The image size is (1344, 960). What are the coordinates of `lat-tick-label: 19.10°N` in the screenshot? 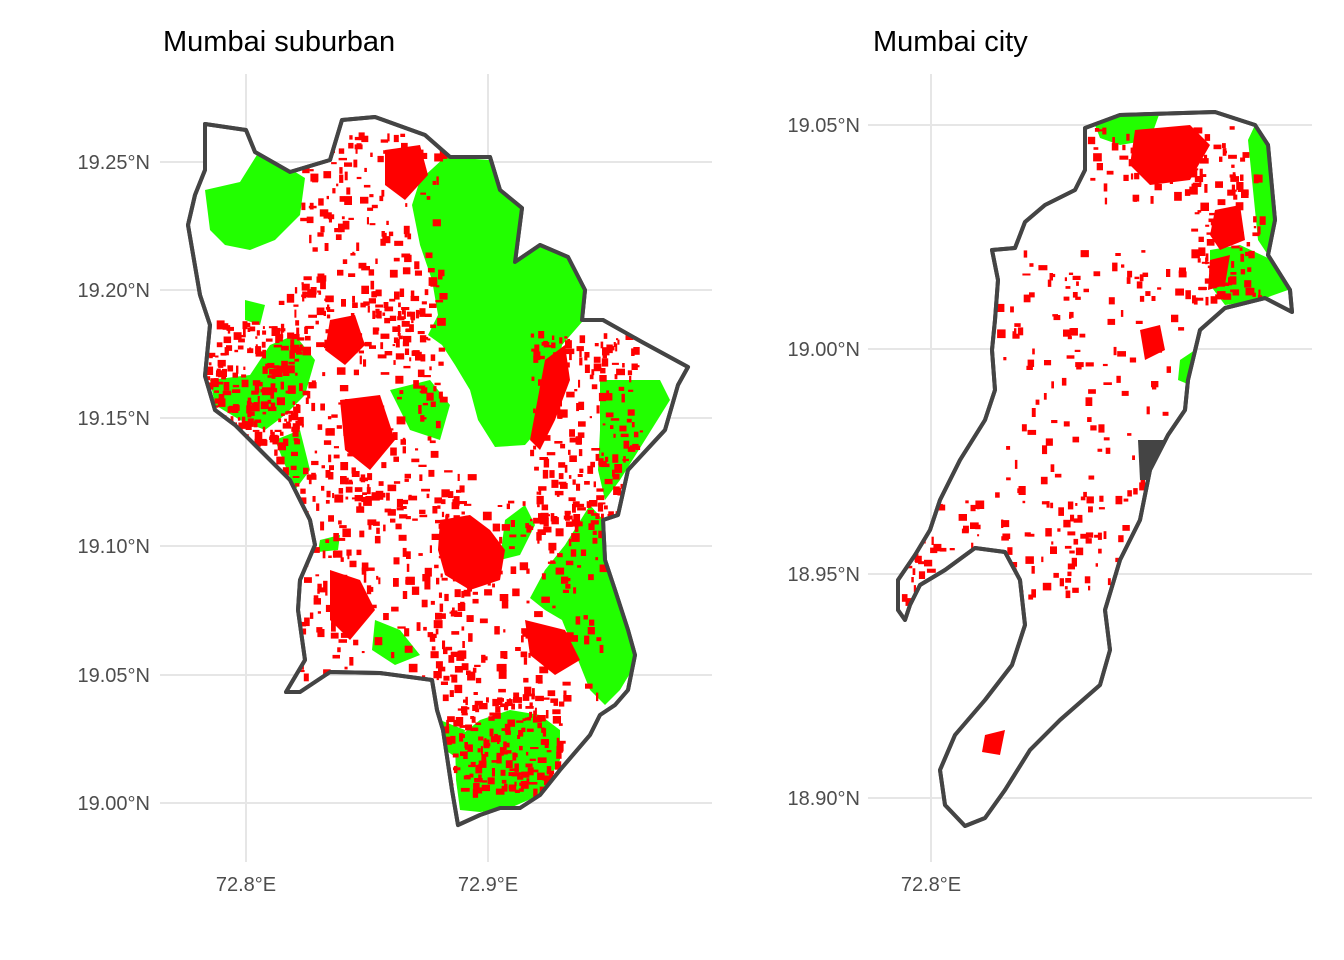 It's located at (114, 547).